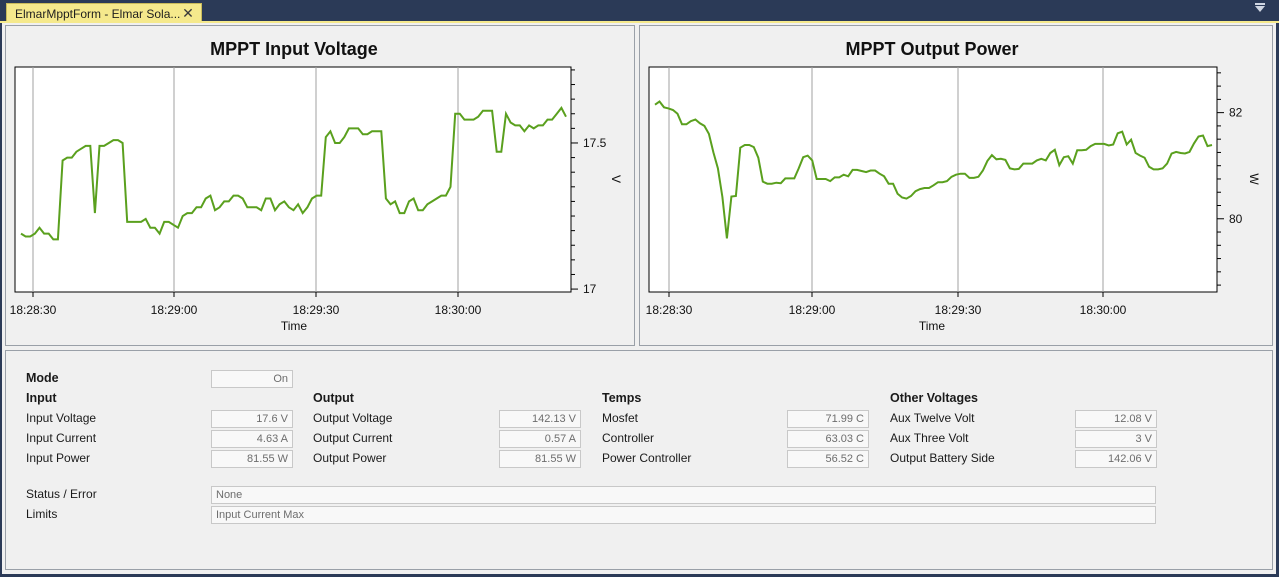 Image resolution: width=1279 pixels, height=577 pixels. What do you see at coordinates (589, 182) in the screenshot?
I see `y-axis-ticks: 17 17.5` at bounding box center [589, 182].